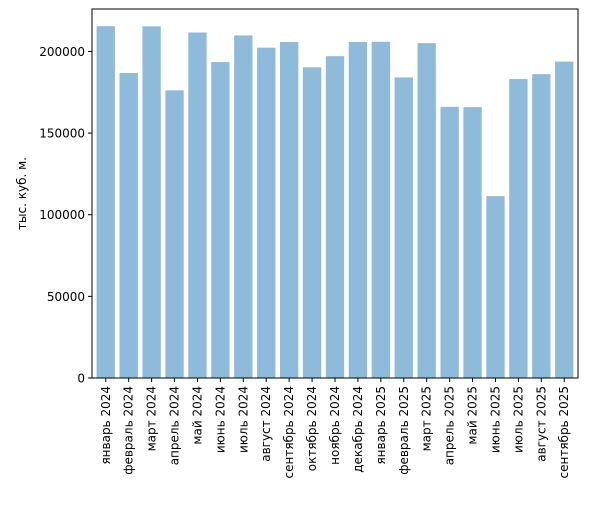 The width and height of the screenshot is (598, 510). What do you see at coordinates (62, 134) in the screenshot?
I see `y-tick-label: 150000` at bounding box center [62, 134].